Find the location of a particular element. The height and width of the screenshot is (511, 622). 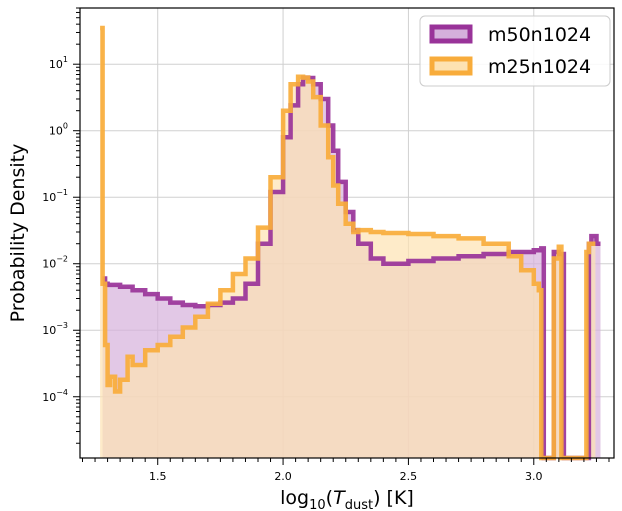

x-tick-label: 2.5 is located at coordinates (409, 476).